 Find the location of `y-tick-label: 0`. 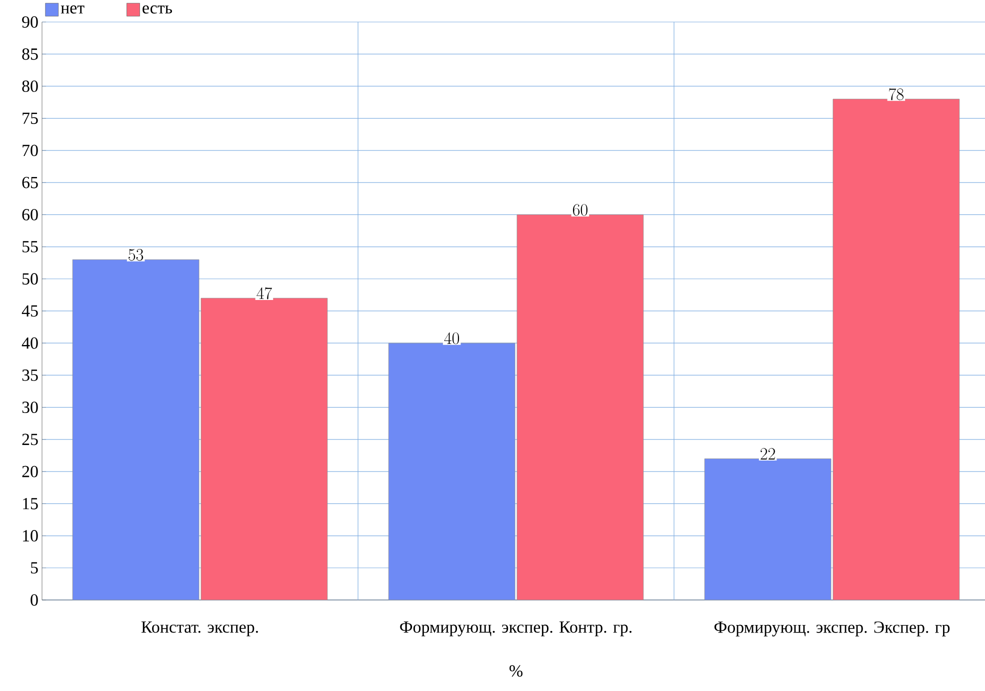

y-tick-label: 0 is located at coordinates (34, 600).